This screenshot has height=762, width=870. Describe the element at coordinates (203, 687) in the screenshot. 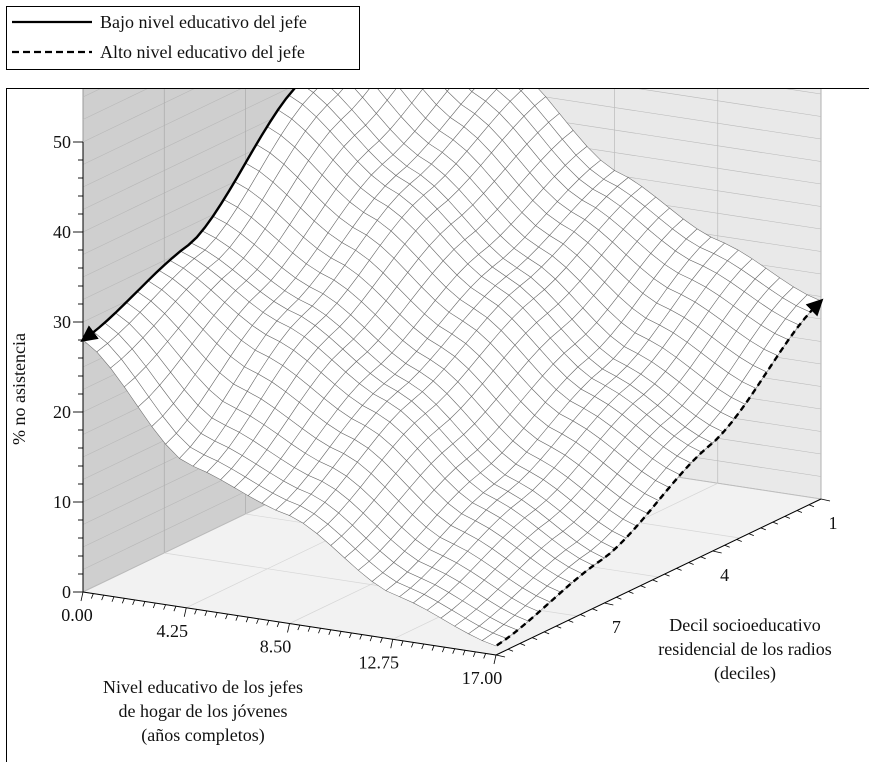

I see `x-axis-label-line: Nivel educativo de los jefes` at that location.